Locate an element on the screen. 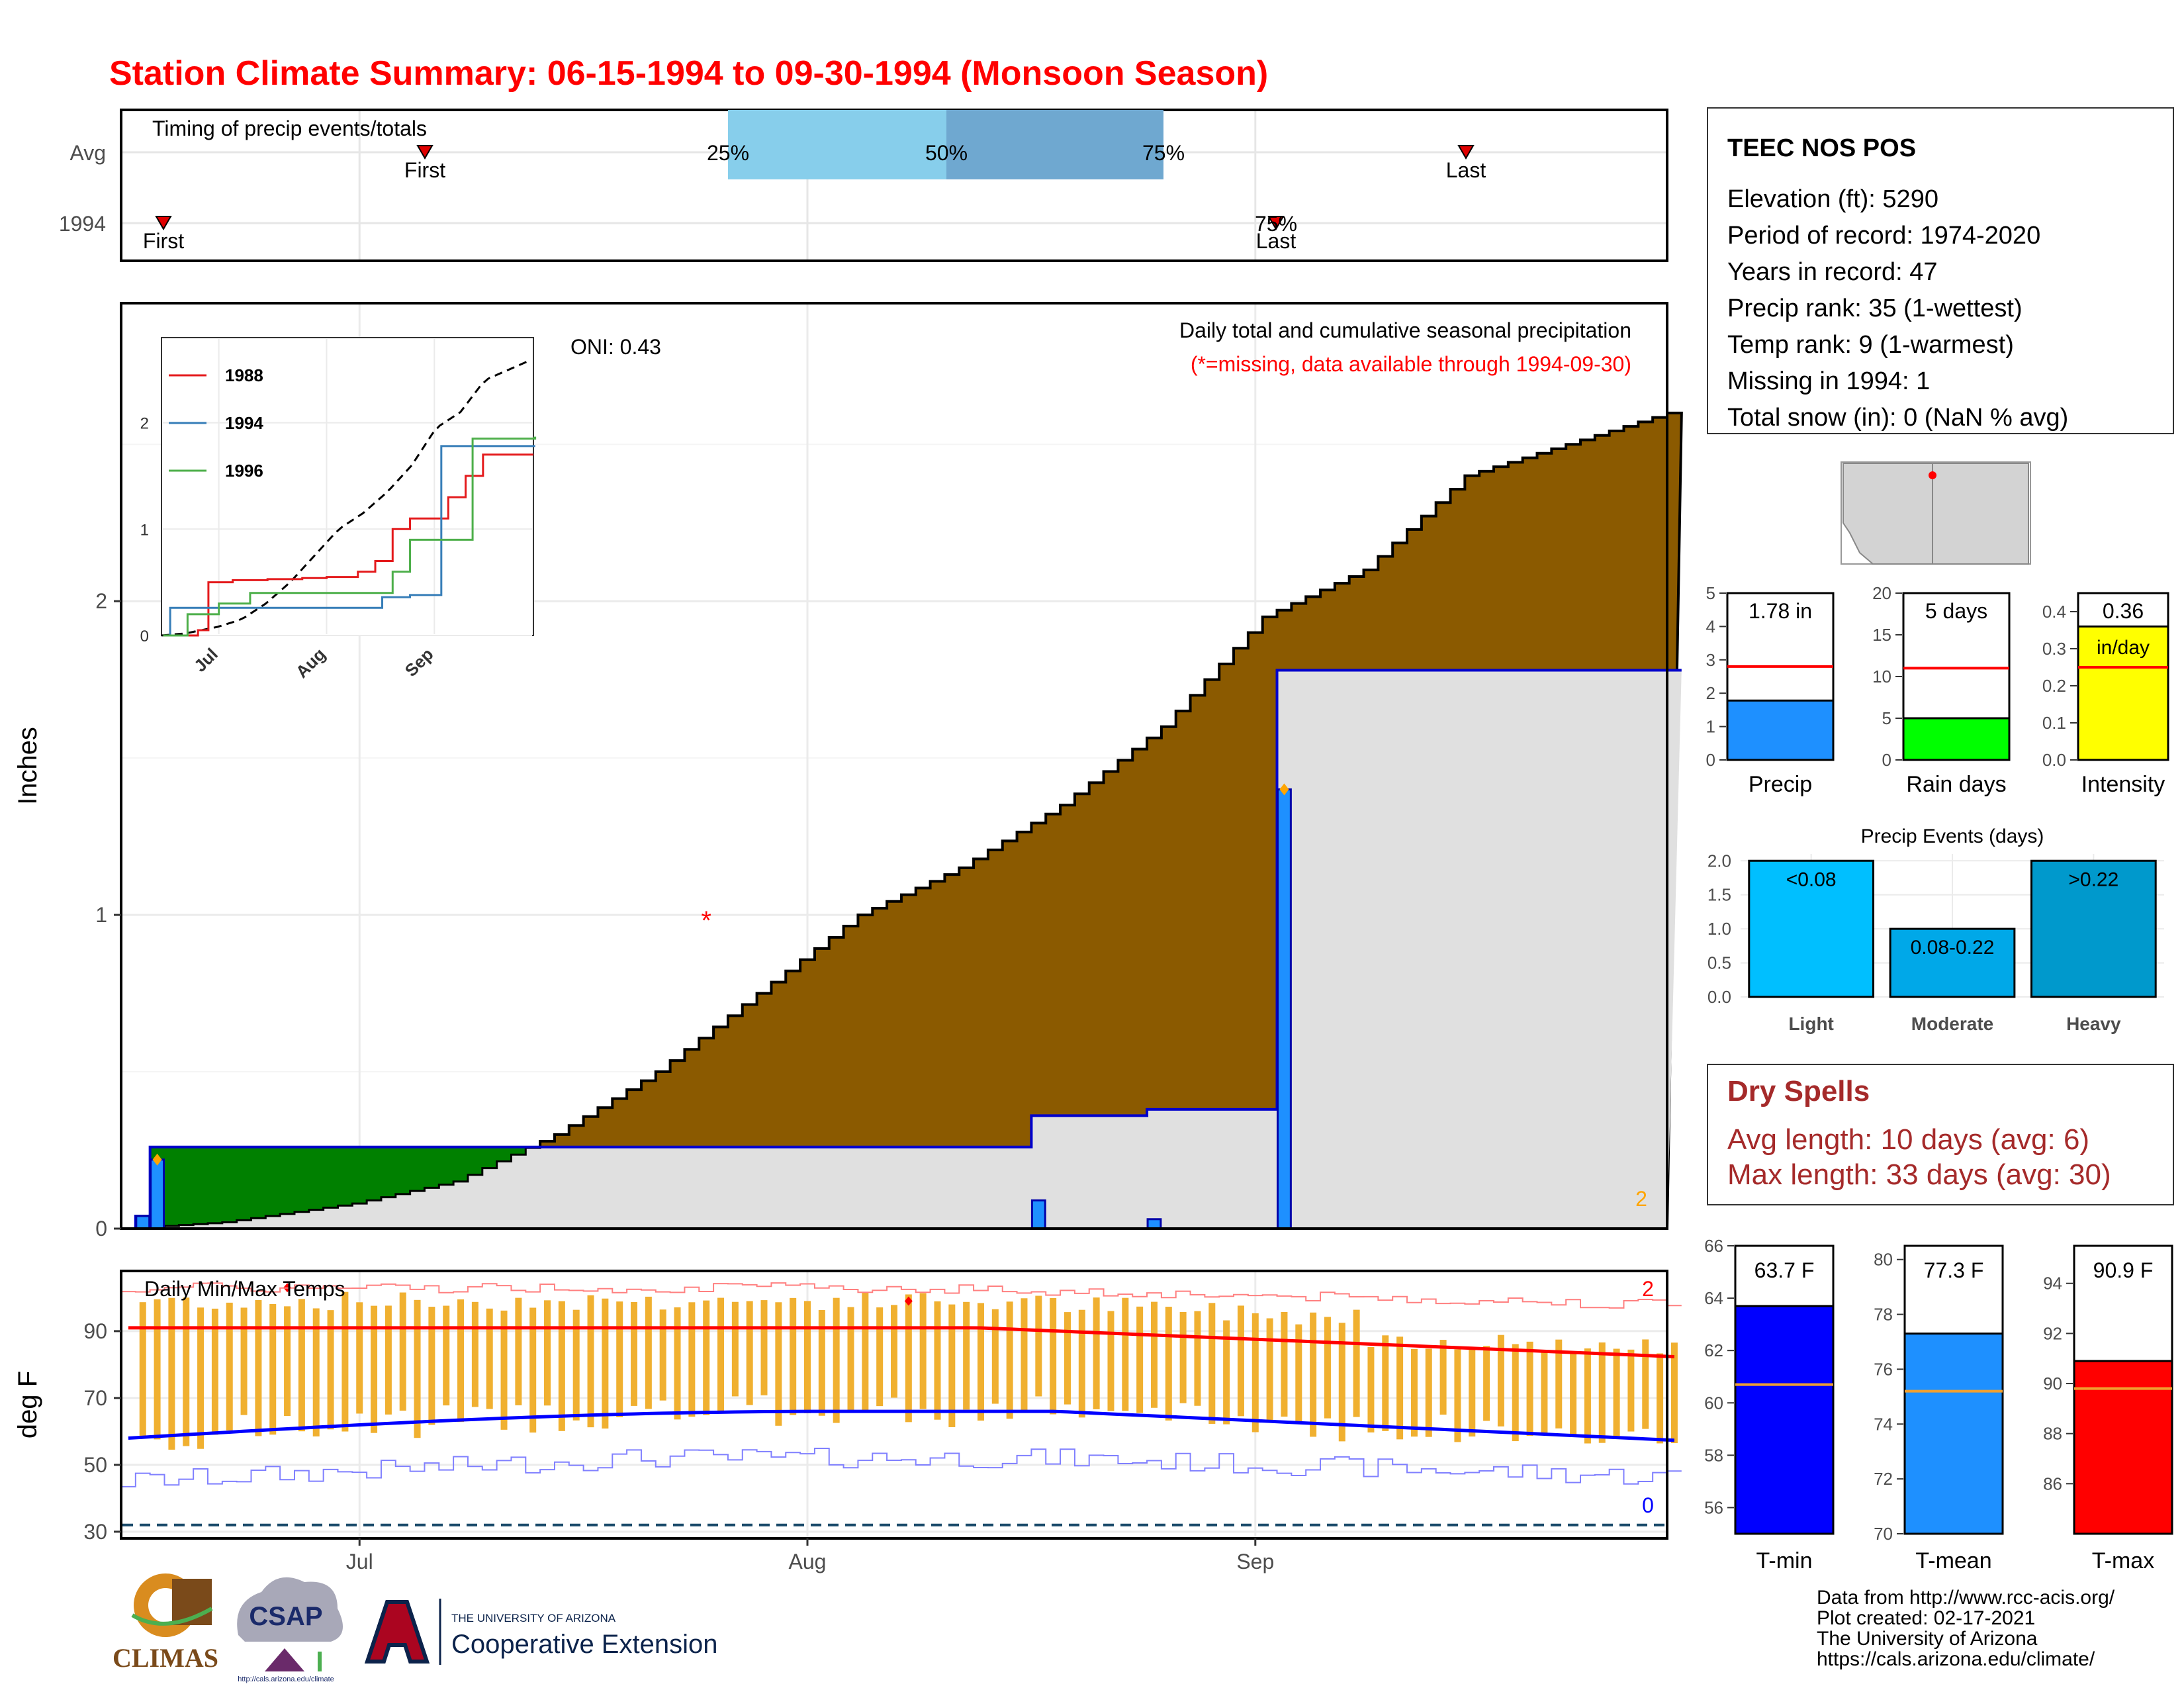 This screenshot has width=2184, height=1688. intensity-ytick-label: 0.1 is located at coordinates (2054, 723).